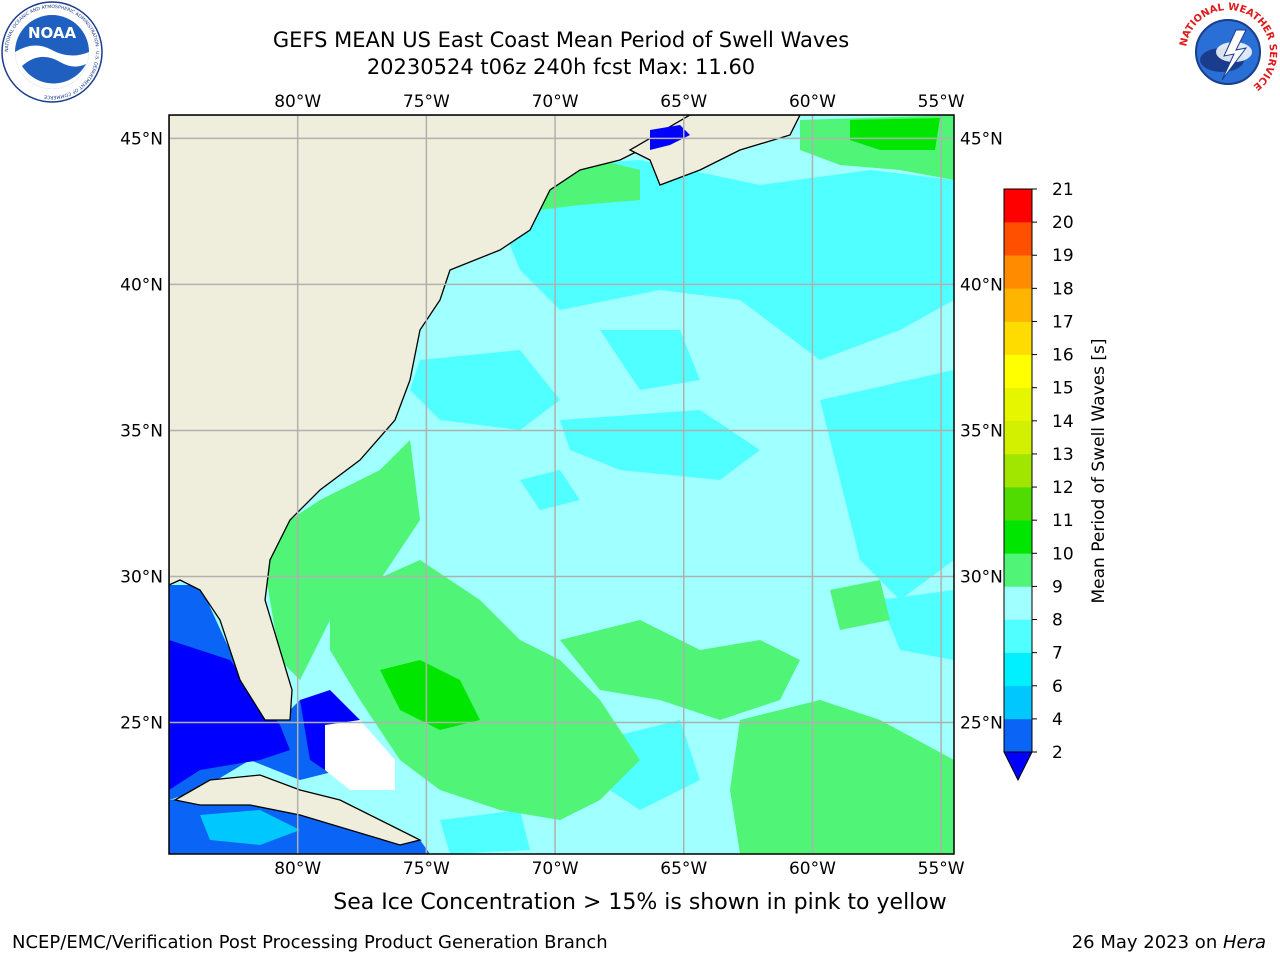  I want to click on lat-label-left: 30°N, so click(141, 578).